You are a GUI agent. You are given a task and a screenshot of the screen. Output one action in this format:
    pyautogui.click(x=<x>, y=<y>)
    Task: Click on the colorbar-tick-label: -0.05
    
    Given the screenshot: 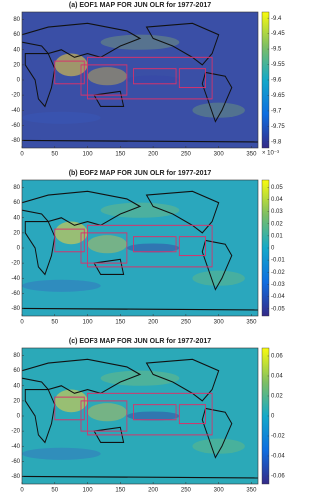 What is the action you would take?
    pyautogui.click(x=278, y=309)
    